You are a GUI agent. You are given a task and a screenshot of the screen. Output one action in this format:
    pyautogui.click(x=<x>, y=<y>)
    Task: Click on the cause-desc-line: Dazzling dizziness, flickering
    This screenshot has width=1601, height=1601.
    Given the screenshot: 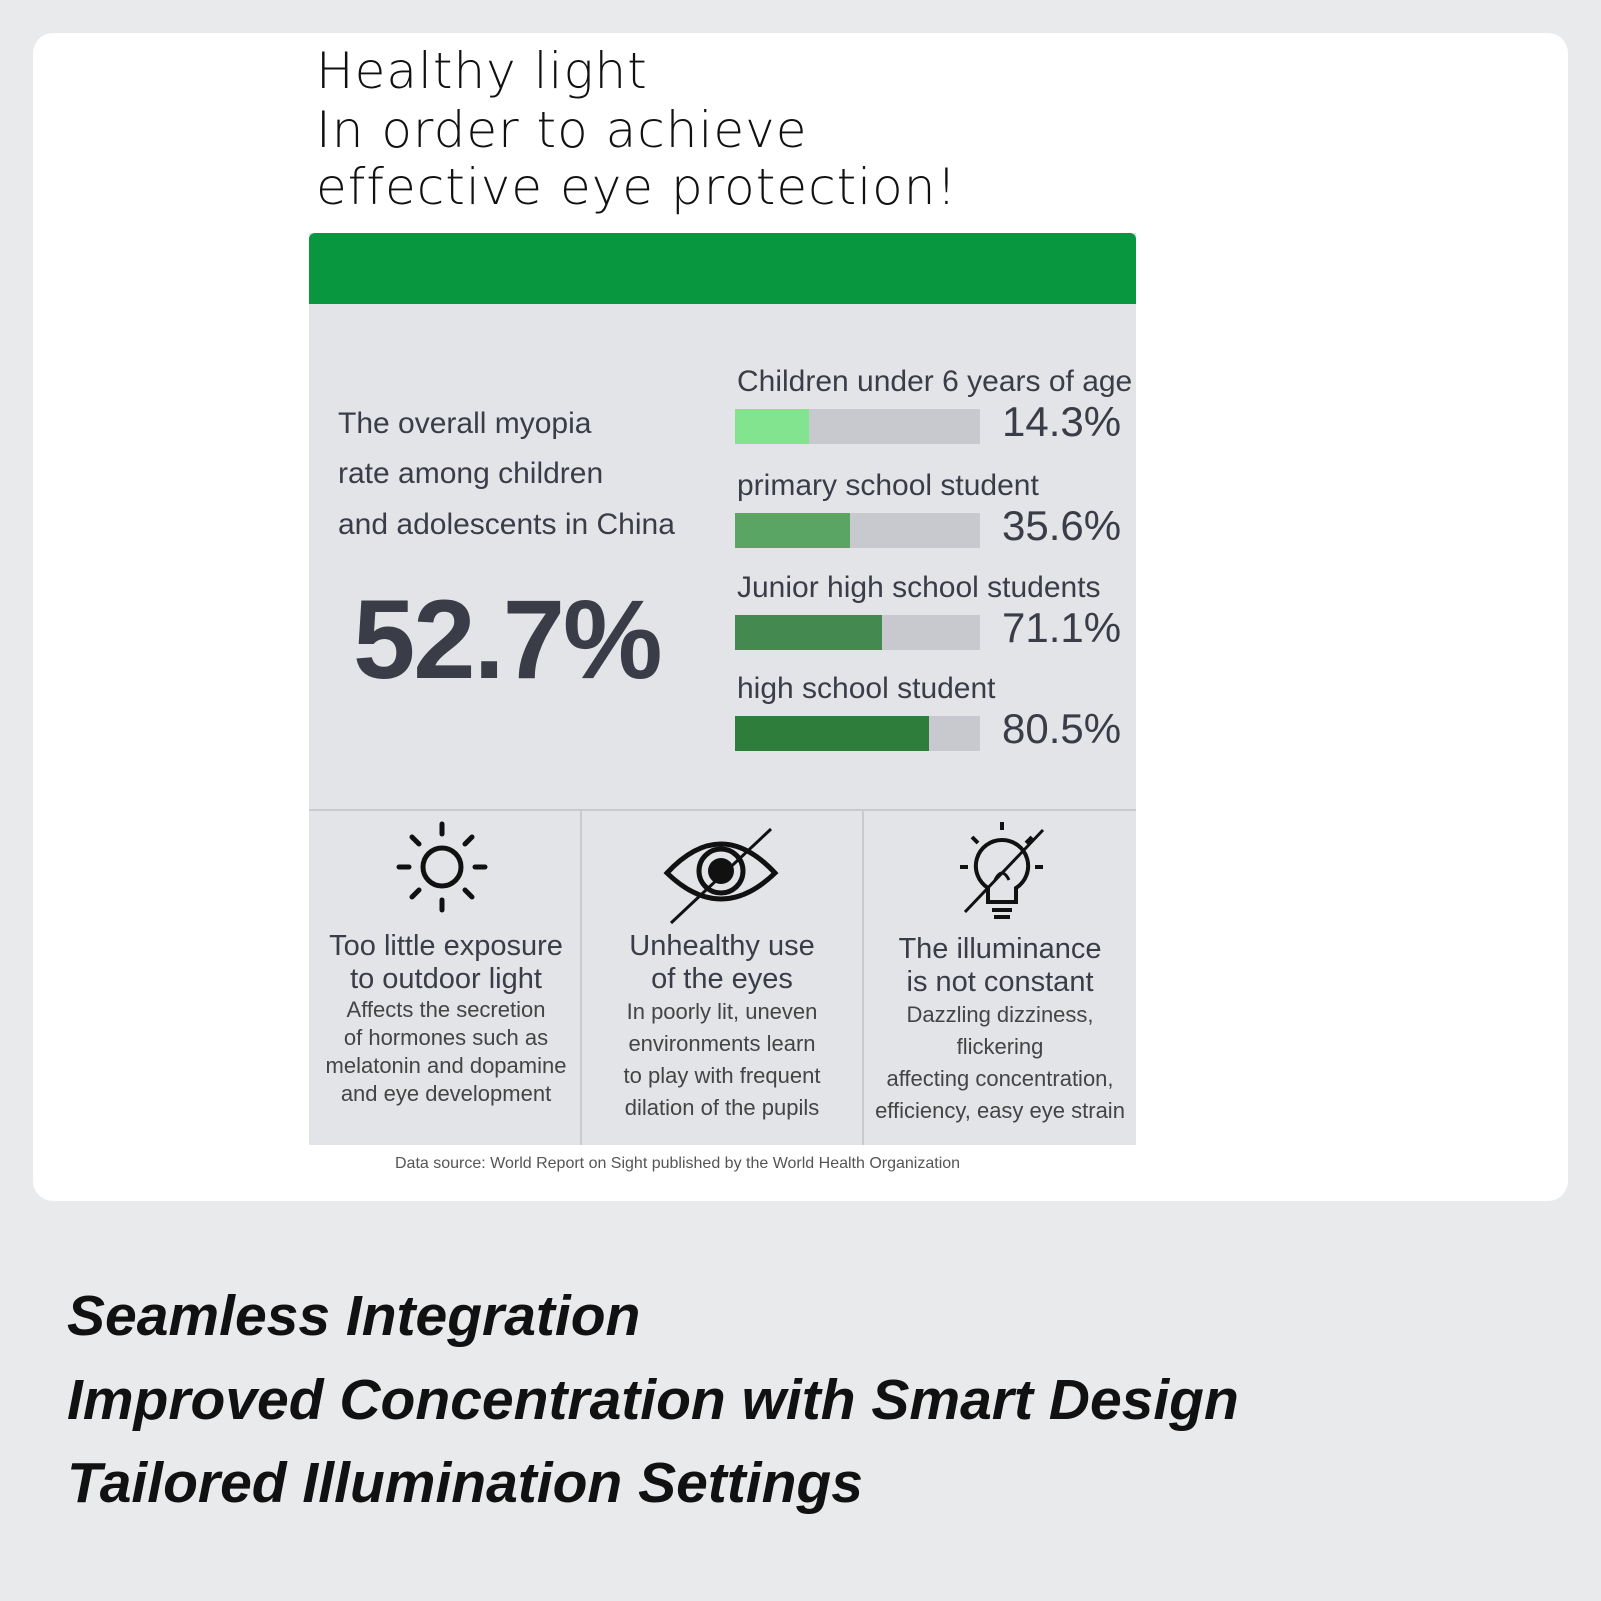 What is the action you would take?
    pyautogui.click(x=1000, y=1030)
    